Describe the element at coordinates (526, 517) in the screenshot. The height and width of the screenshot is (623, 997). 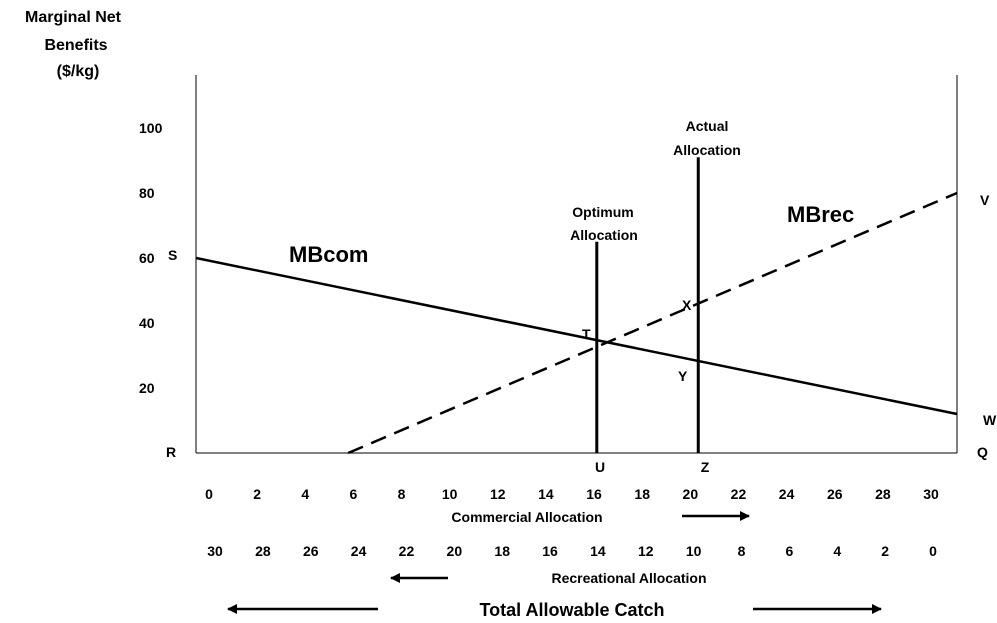
I see `commercial-axis-title: Commercial Allocation` at that location.